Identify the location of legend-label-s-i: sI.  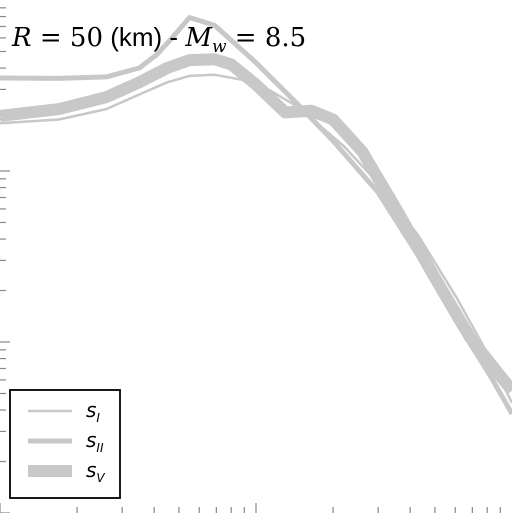
(93, 411).